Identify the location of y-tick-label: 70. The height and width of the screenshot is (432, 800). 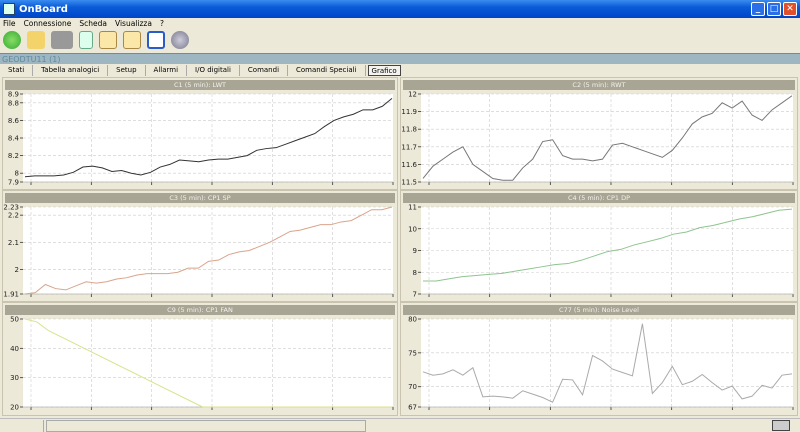
(412, 387).